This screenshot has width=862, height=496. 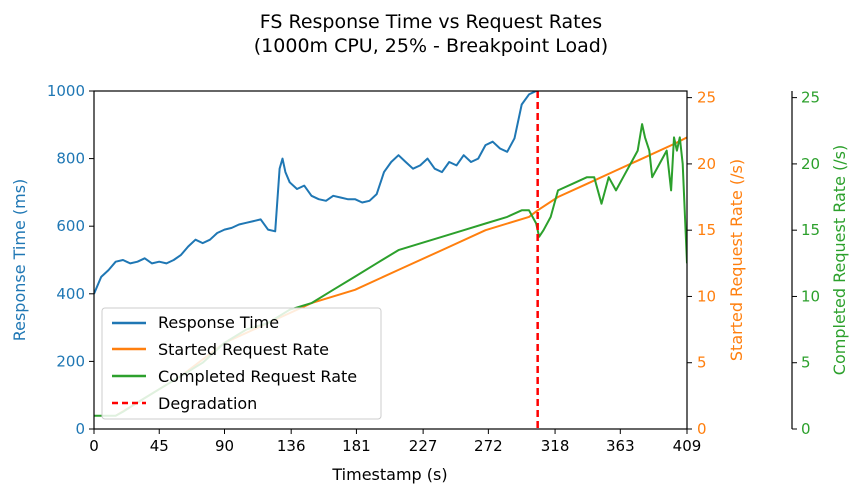 I want to click on x-tick-label: 318, so click(x=555, y=446).